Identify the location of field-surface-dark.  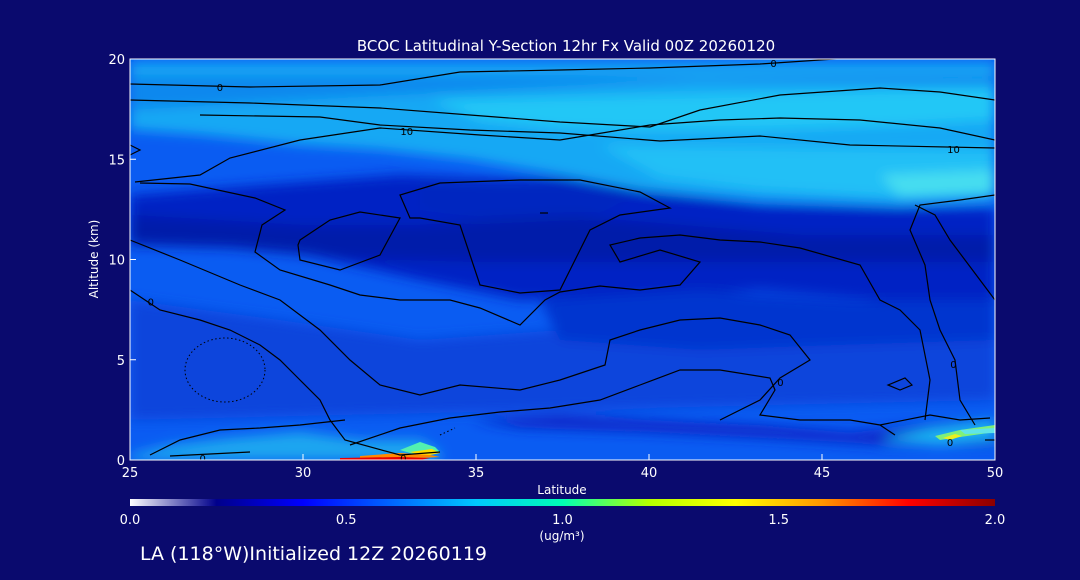
(732, 430).